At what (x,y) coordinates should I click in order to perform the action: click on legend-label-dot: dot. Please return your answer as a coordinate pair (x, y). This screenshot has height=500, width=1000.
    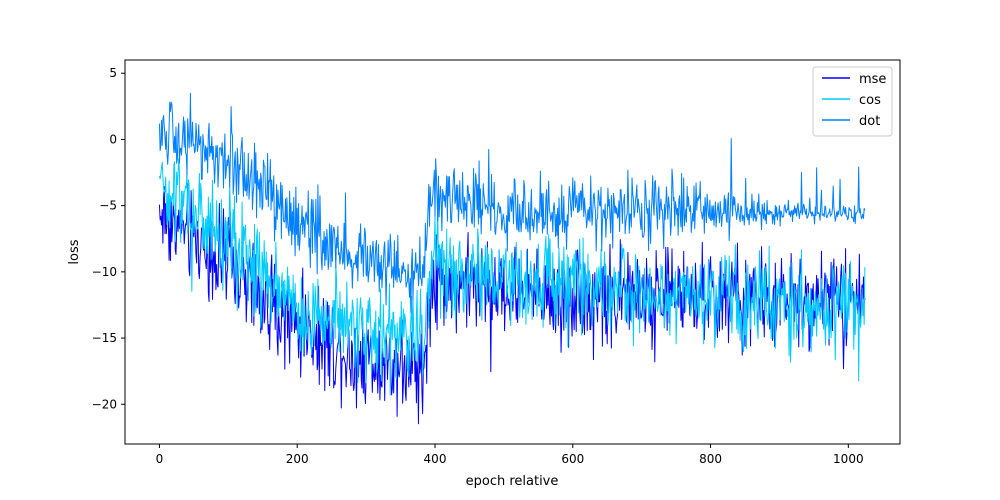
    Looking at the image, I should click on (869, 121).